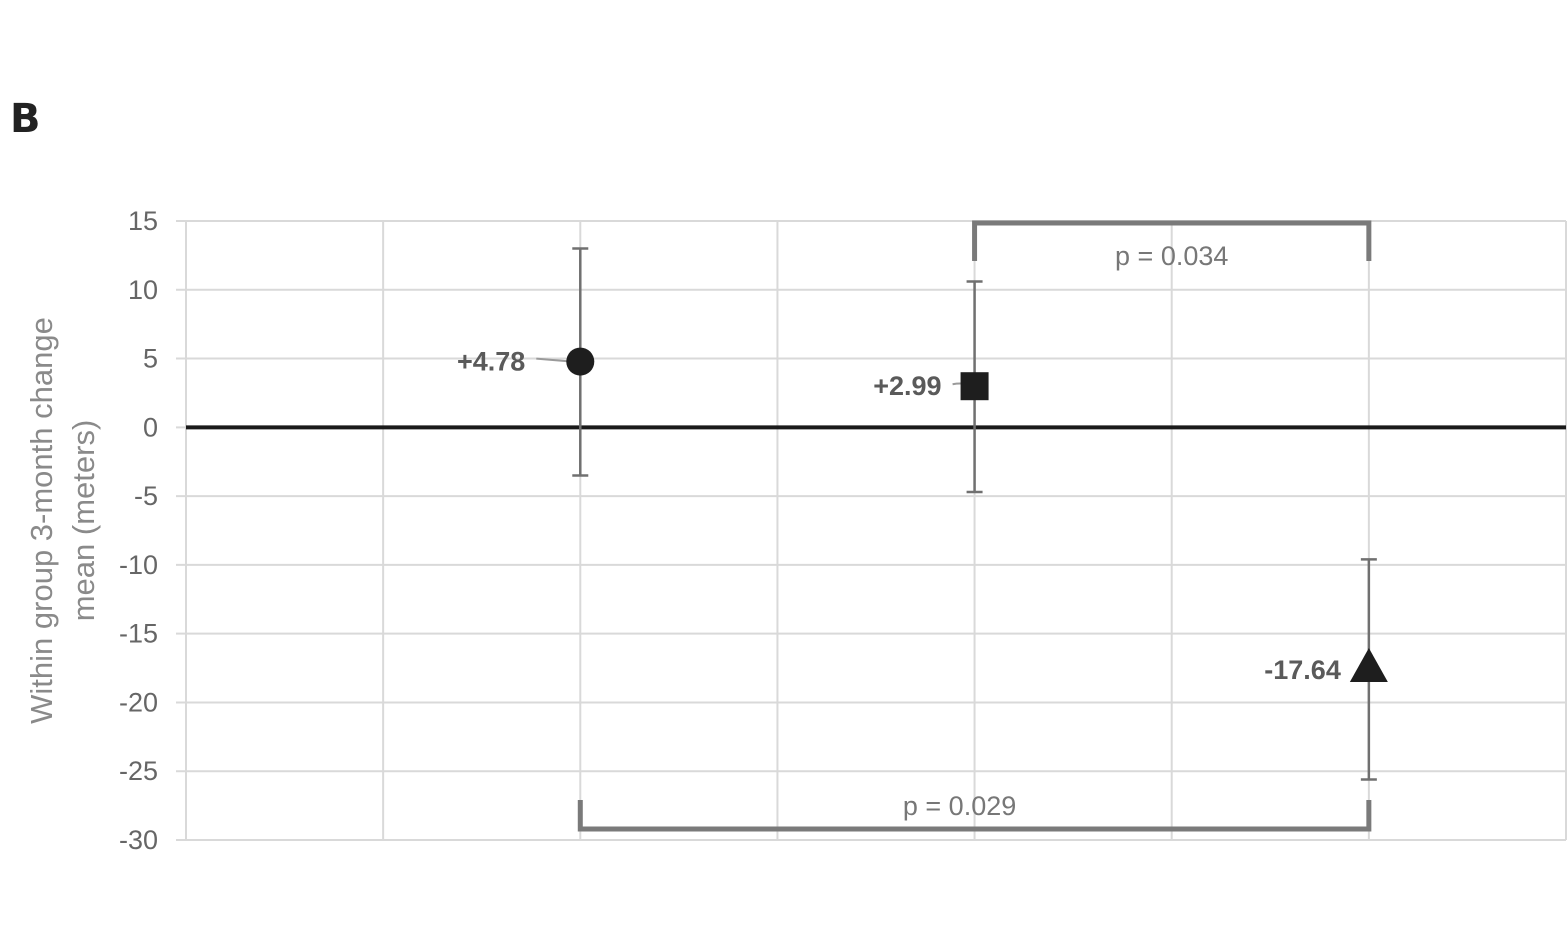 The height and width of the screenshot is (940, 1568). What do you see at coordinates (1171, 256) in the screenshot?
I see `p-value-label: p = 0.034` at bounding box center [1171, 256].